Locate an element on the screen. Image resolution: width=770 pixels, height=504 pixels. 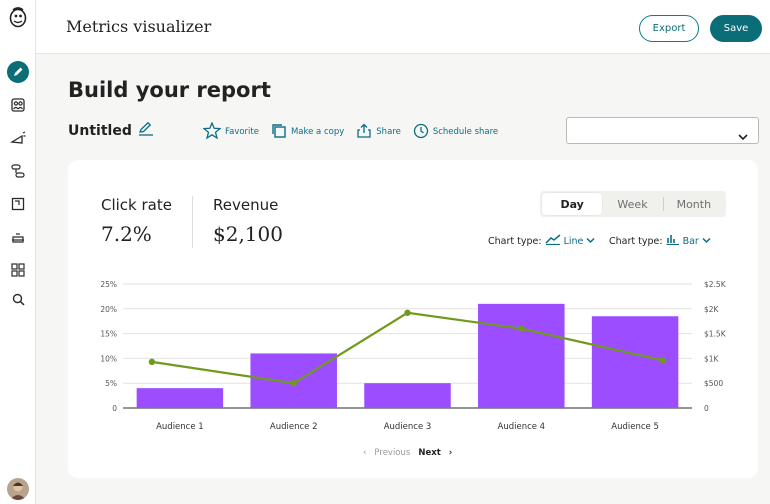
audience-icon is located at coordinates (18, 105).